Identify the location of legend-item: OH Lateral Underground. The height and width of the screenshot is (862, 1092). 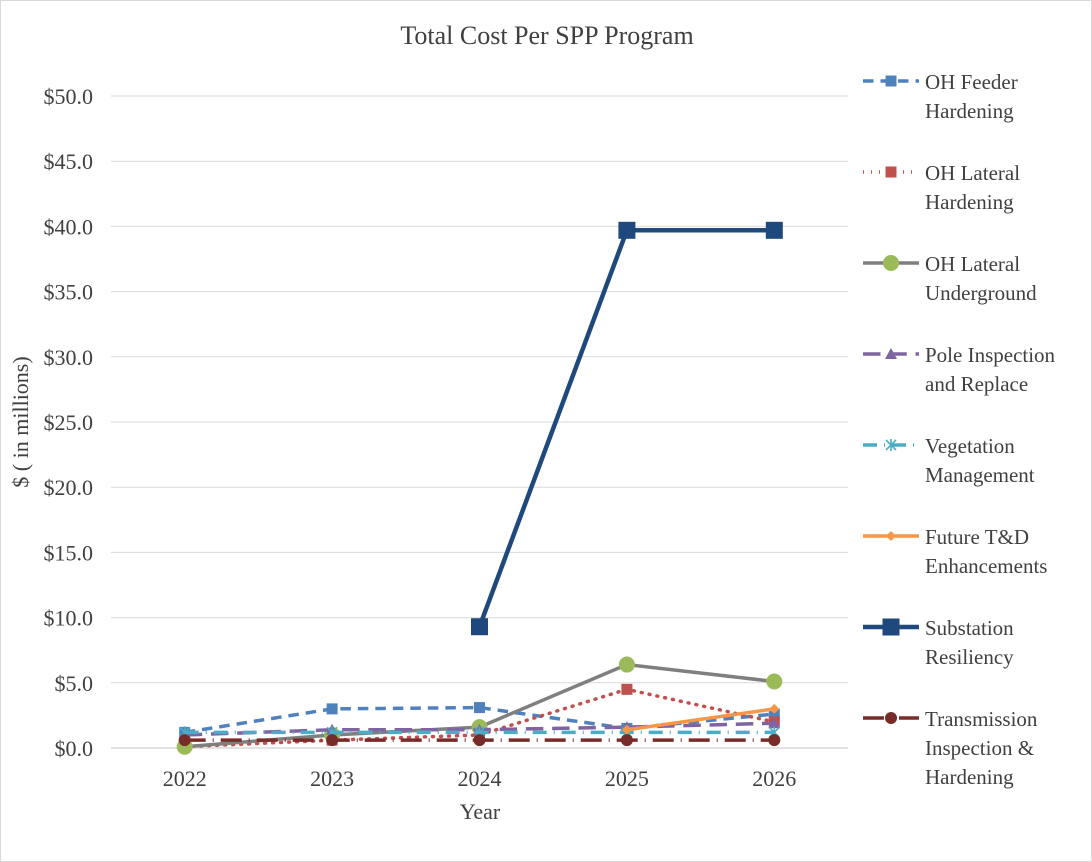
(950, 278).